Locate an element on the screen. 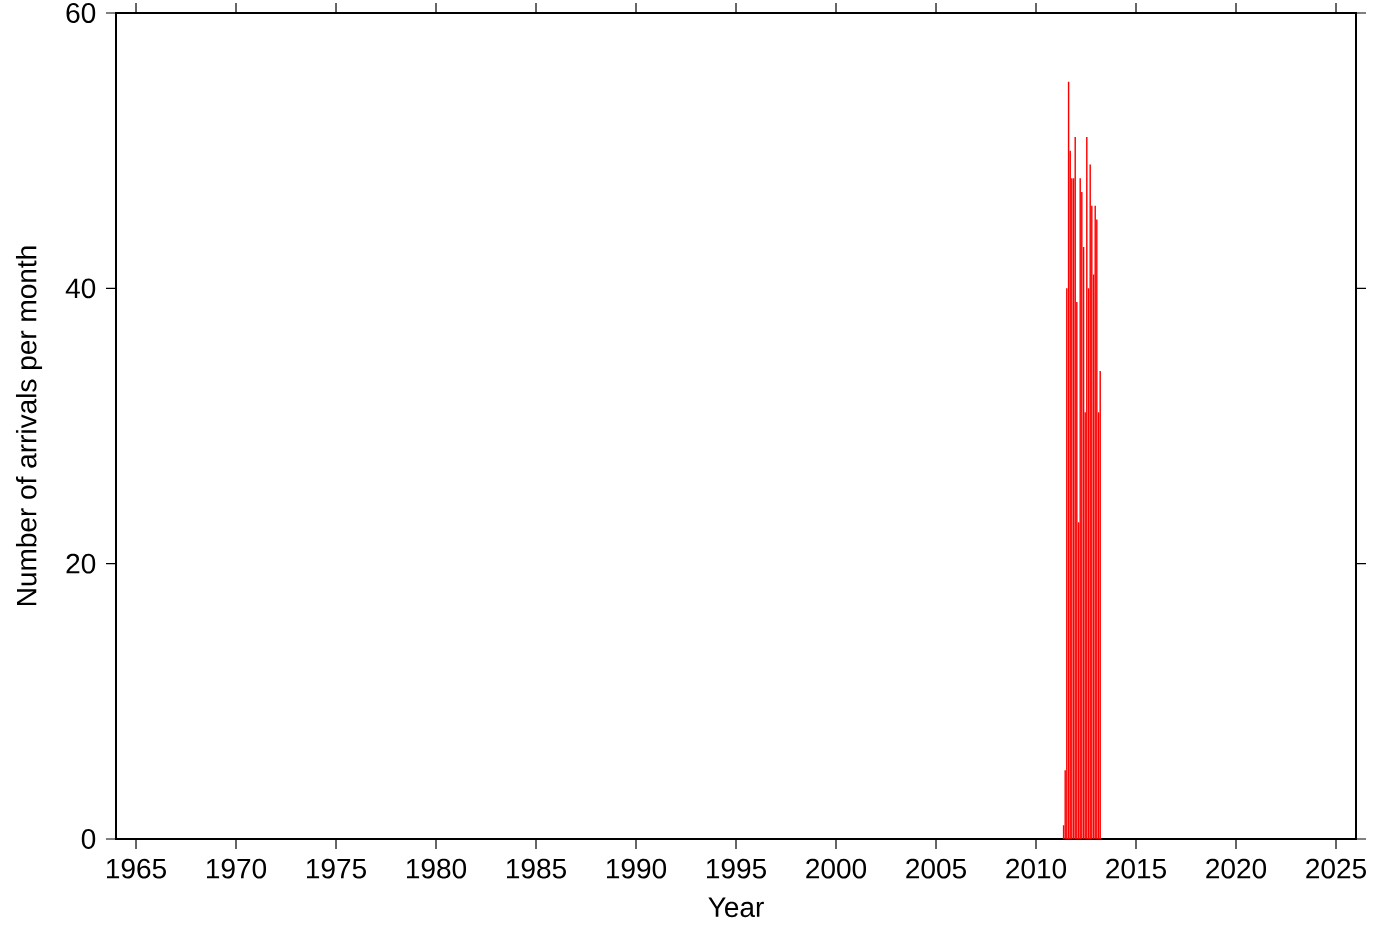 Image resolution: width=1382 pixels, height=942 pixels. x-tick-label: 2025 is located at coordinates (1336, 868).